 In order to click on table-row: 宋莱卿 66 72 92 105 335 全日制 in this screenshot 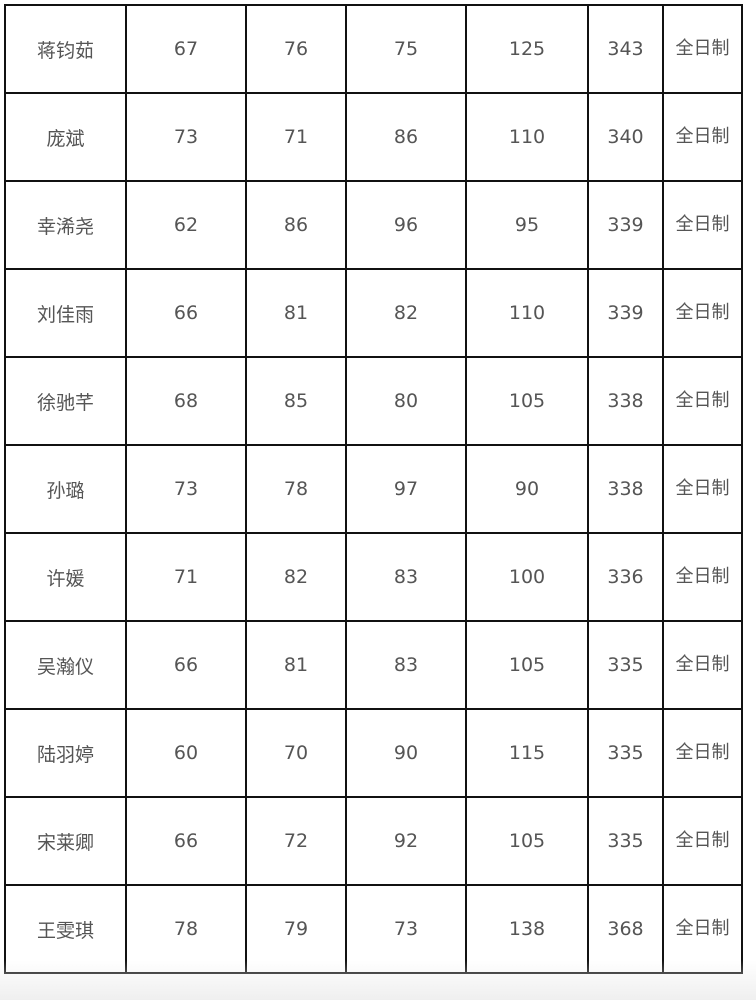, I will do `click(373, 841)`.